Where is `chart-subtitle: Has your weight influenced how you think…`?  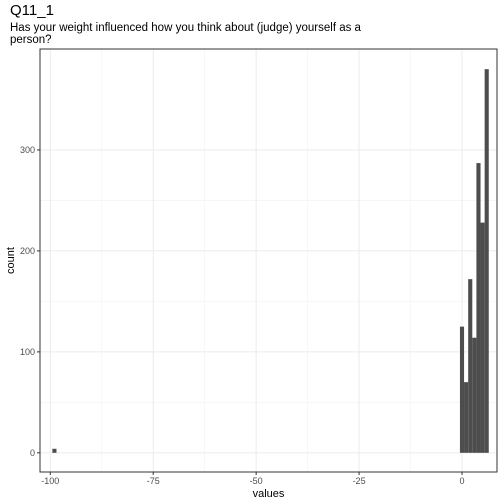 chart-subtitle: Has your weight influenced how you think… is located at coordinates (185, 34).